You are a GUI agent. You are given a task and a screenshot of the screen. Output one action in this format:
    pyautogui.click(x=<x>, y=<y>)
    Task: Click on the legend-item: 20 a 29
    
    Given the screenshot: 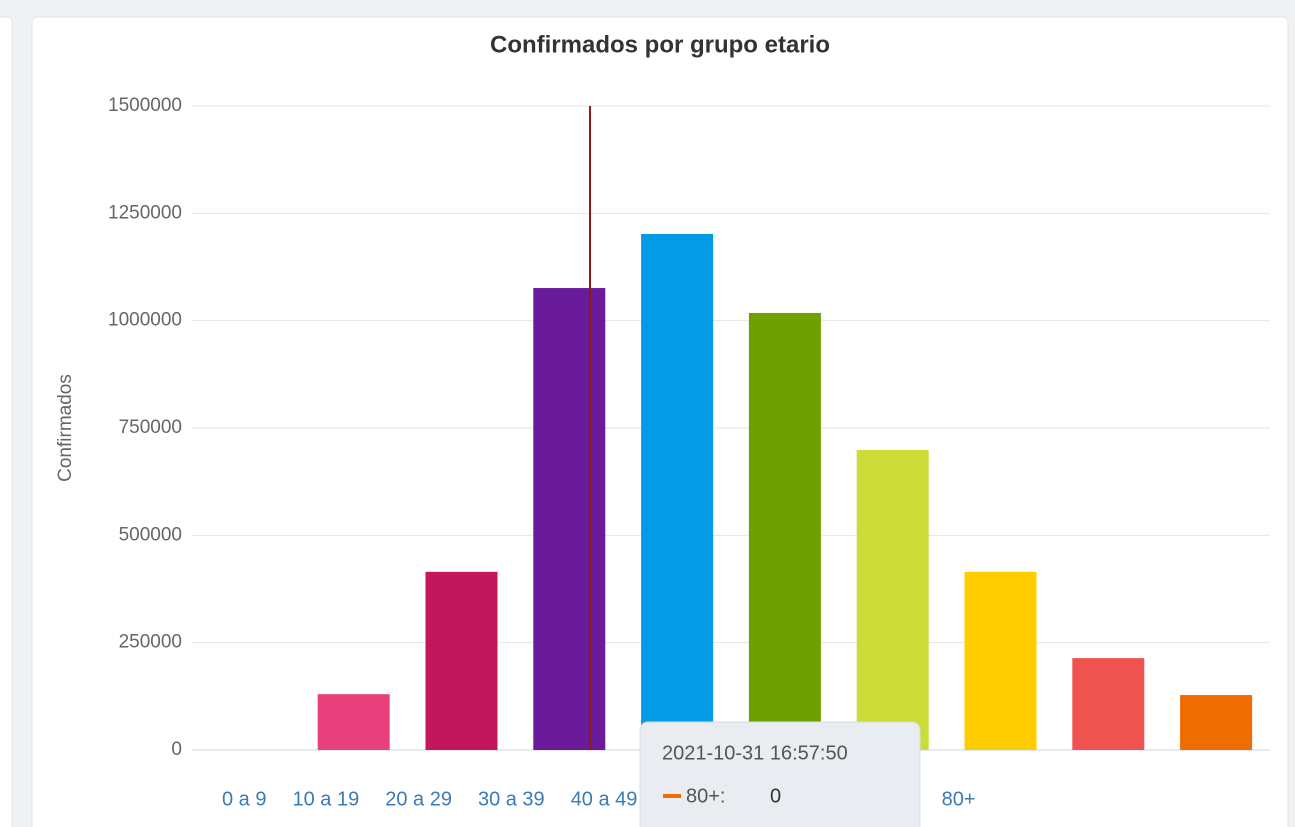 What is the action you would take?
    pyautogui.click(x=418, y=799)
    